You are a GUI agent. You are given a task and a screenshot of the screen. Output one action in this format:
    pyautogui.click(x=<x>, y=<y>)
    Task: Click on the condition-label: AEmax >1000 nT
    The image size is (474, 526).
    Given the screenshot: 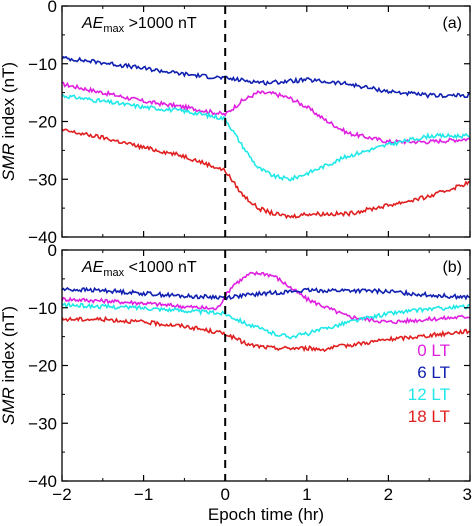 What is the action you would take?
    pyautogui.click(x=139, y=25)
    